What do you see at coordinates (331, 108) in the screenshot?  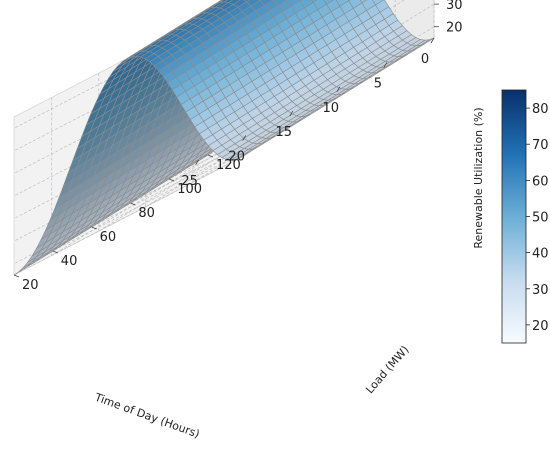 I see `x-tick-label: 10` at bounding box center [331, 108].